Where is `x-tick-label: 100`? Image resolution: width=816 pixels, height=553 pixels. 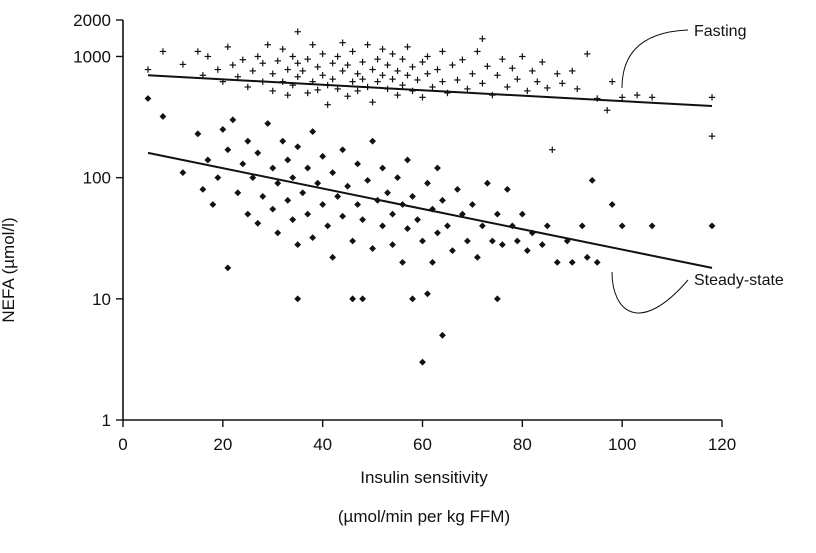
x-tick-label: 100 is located at coordinates (622, 444).